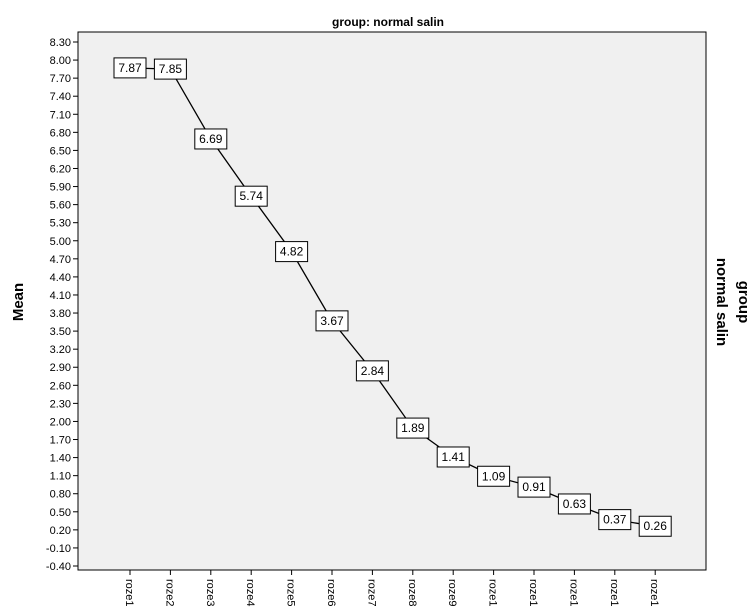  Describe the element at coordinates (371, 593) in the screenshot. I see `x-tick-label: roze7` at that location.